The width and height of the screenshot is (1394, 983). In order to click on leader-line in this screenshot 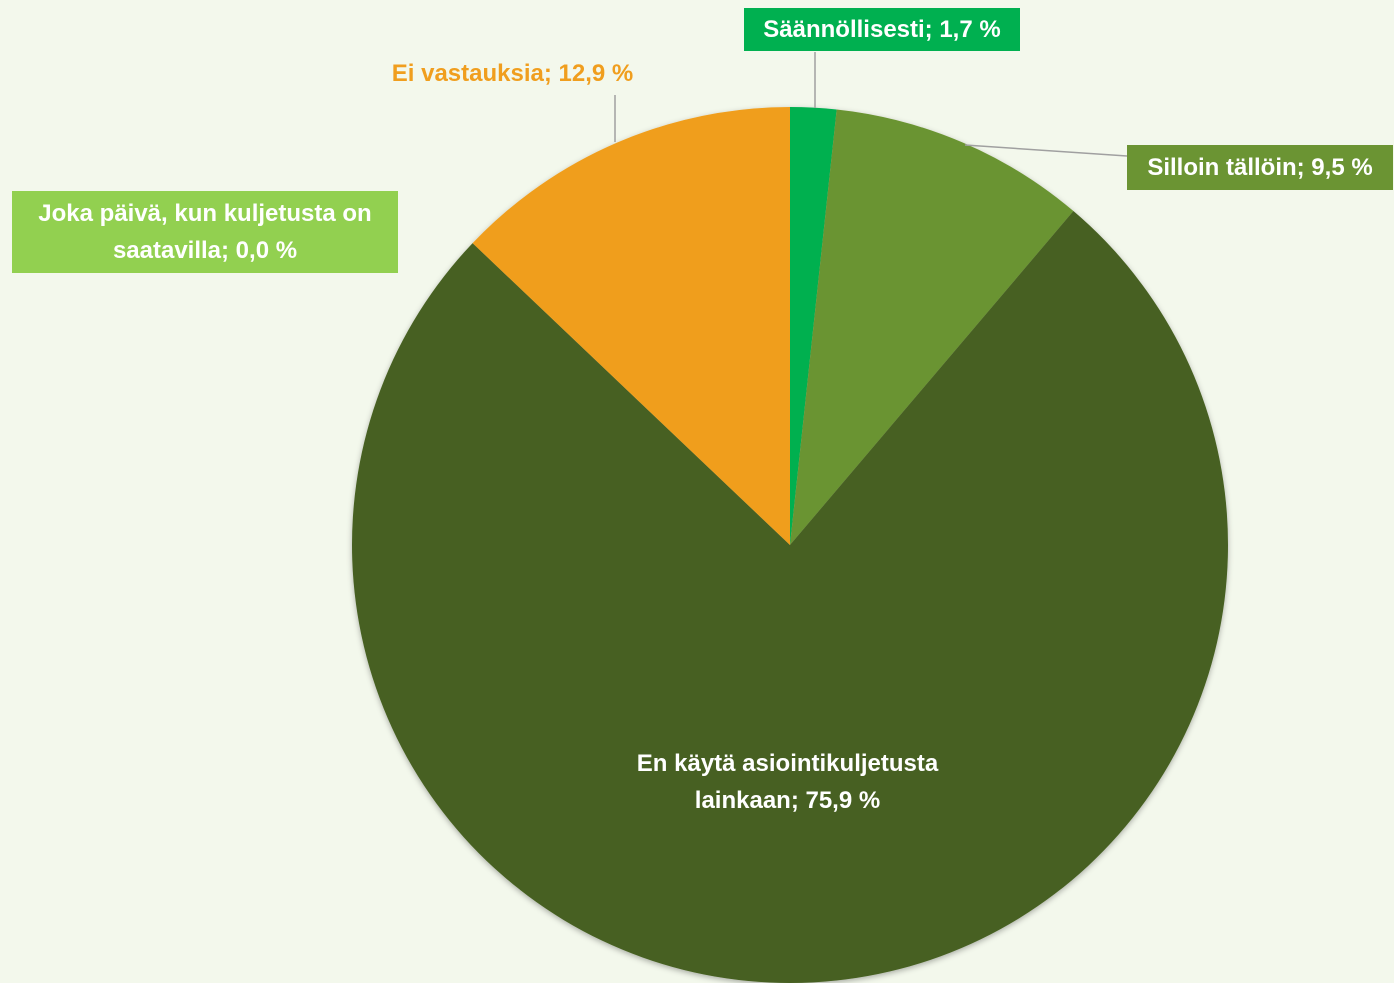, I will do `click(1046, 150)`.